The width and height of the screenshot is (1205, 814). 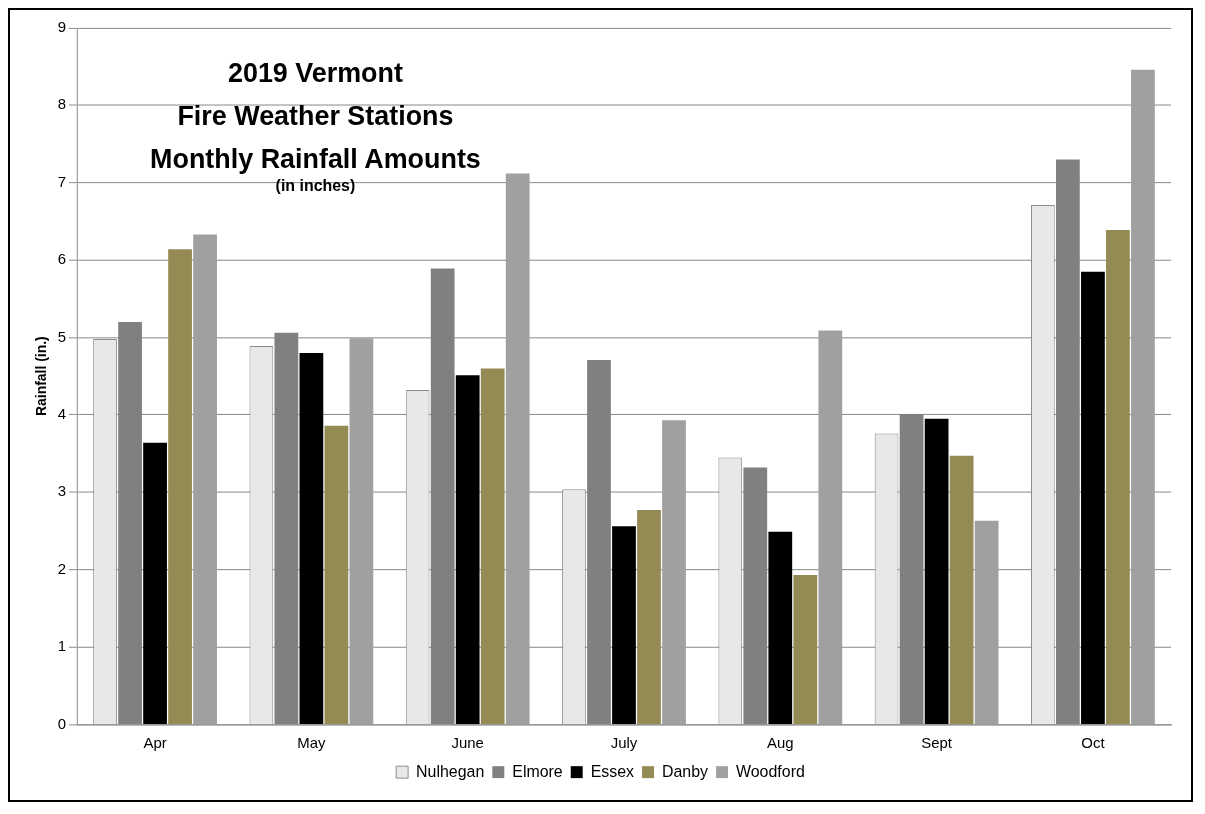 I want to click on y-tick-label: 4, so click(x=61, y=413).